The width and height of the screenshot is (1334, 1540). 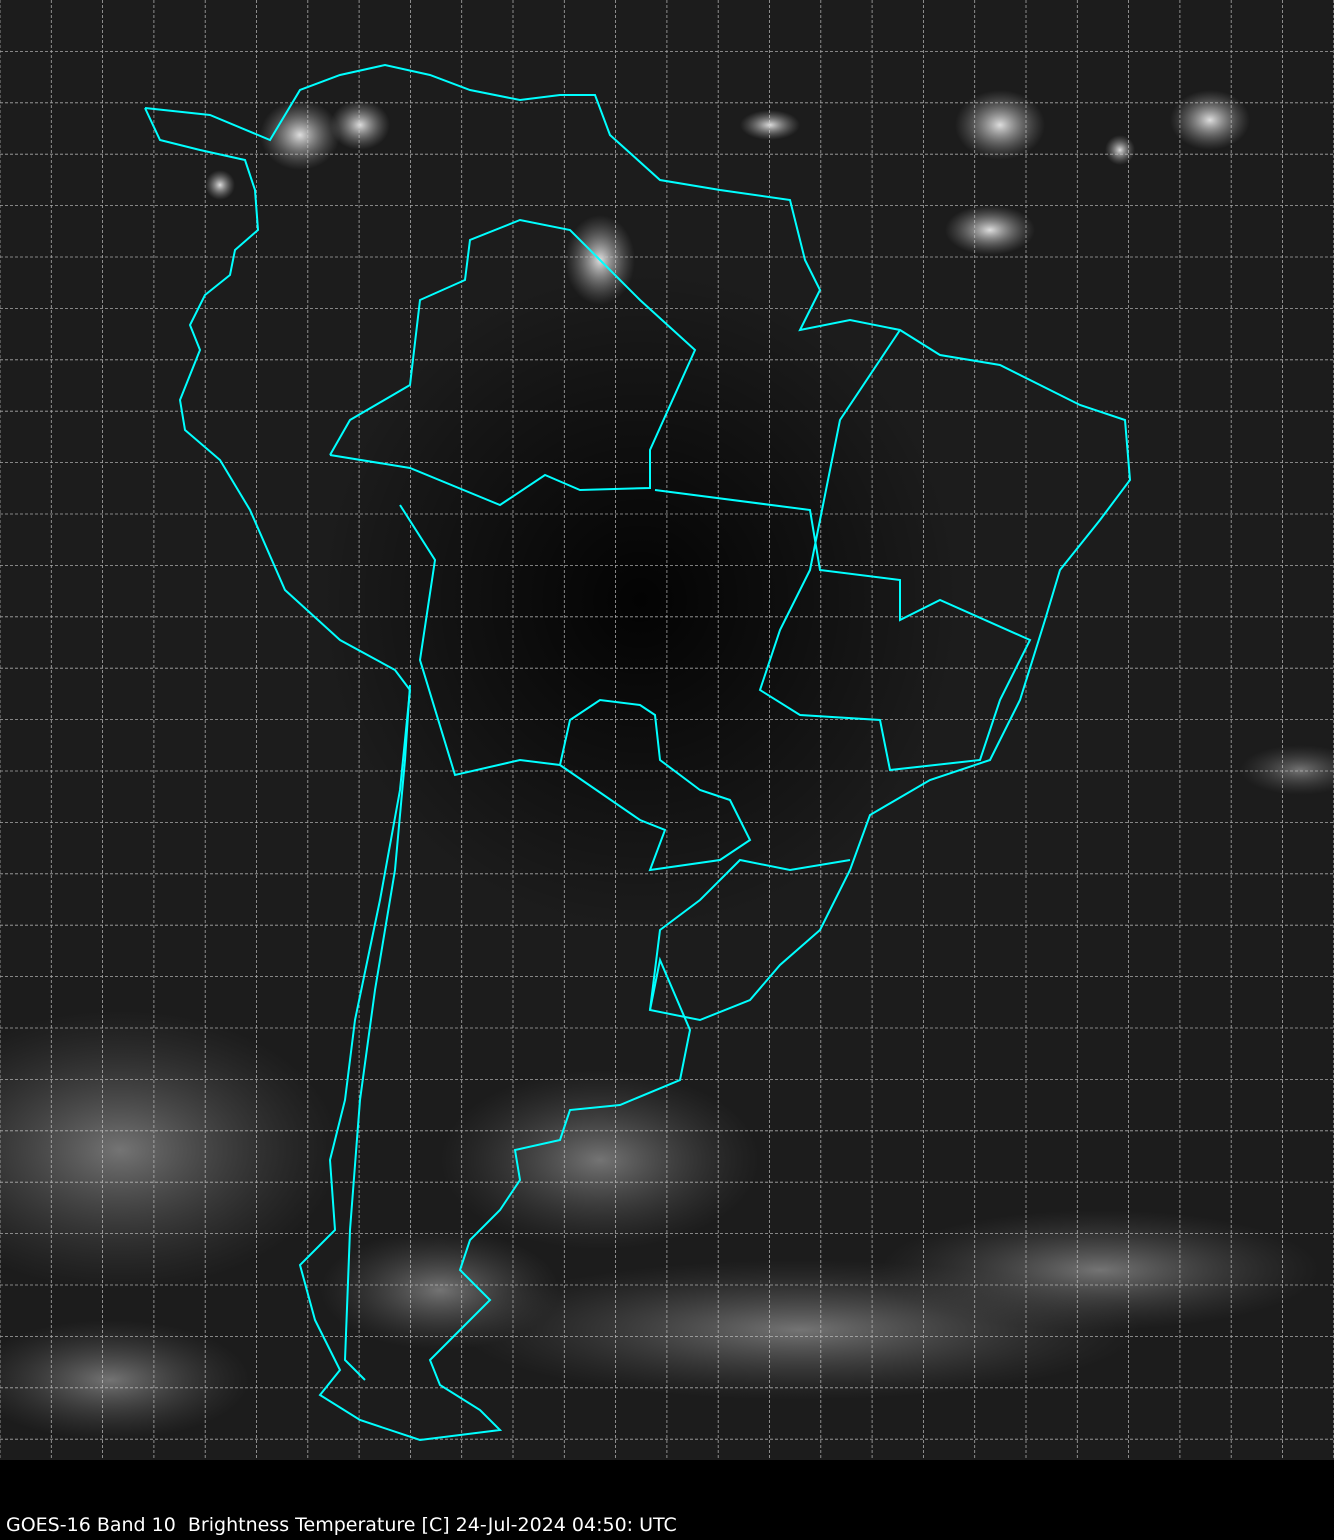 What do you see at coordinates (377, 1032) in the screenshot?
I see `andes-border` at bounding box center [377, 1032].